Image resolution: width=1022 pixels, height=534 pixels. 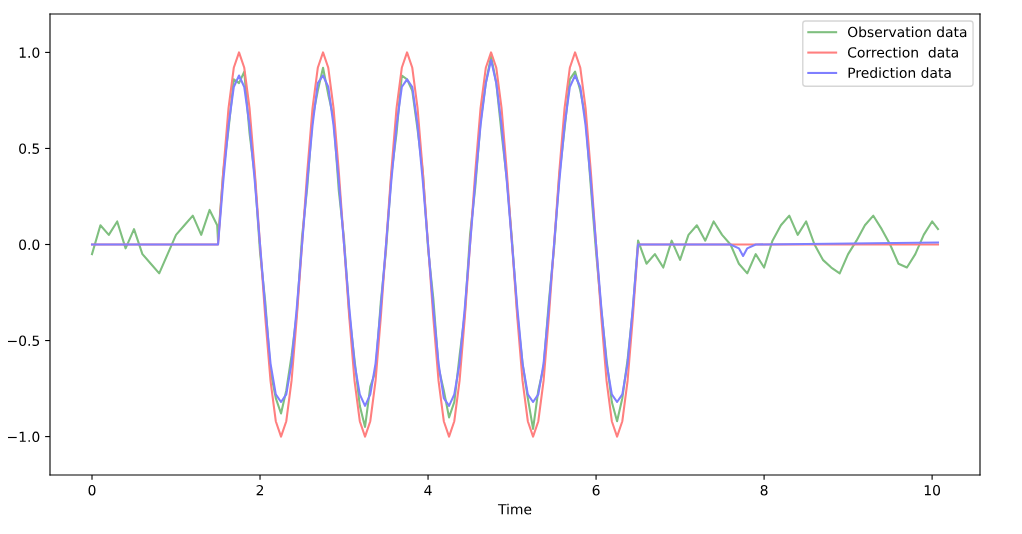 What do you see at coordinates (428, 490) in the screenshot?
I see `x-tick-label: 4` at bounding box center [428, 490].